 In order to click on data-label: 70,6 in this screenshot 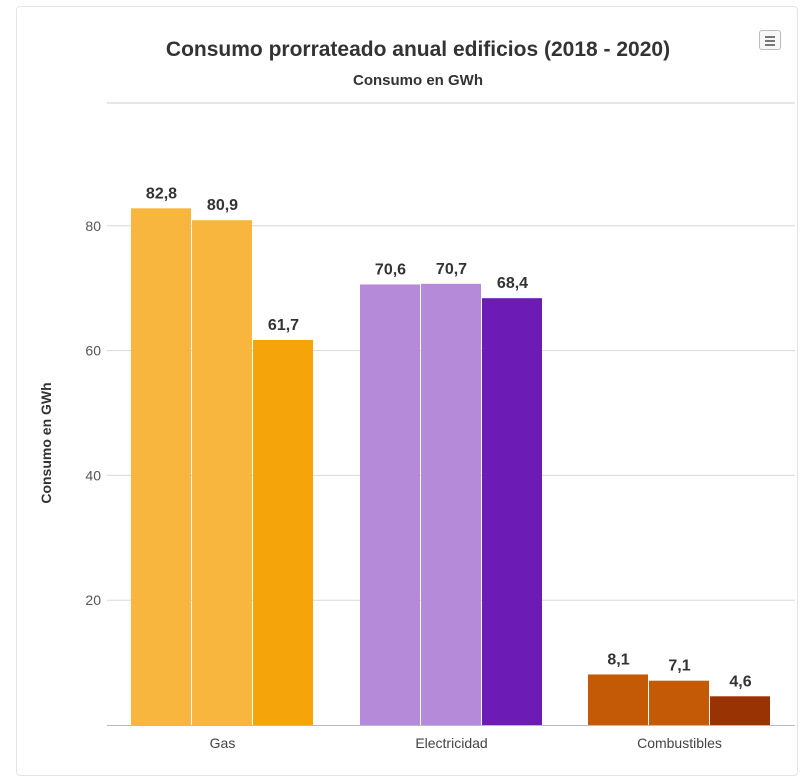, I will do `click(390, 269)`.